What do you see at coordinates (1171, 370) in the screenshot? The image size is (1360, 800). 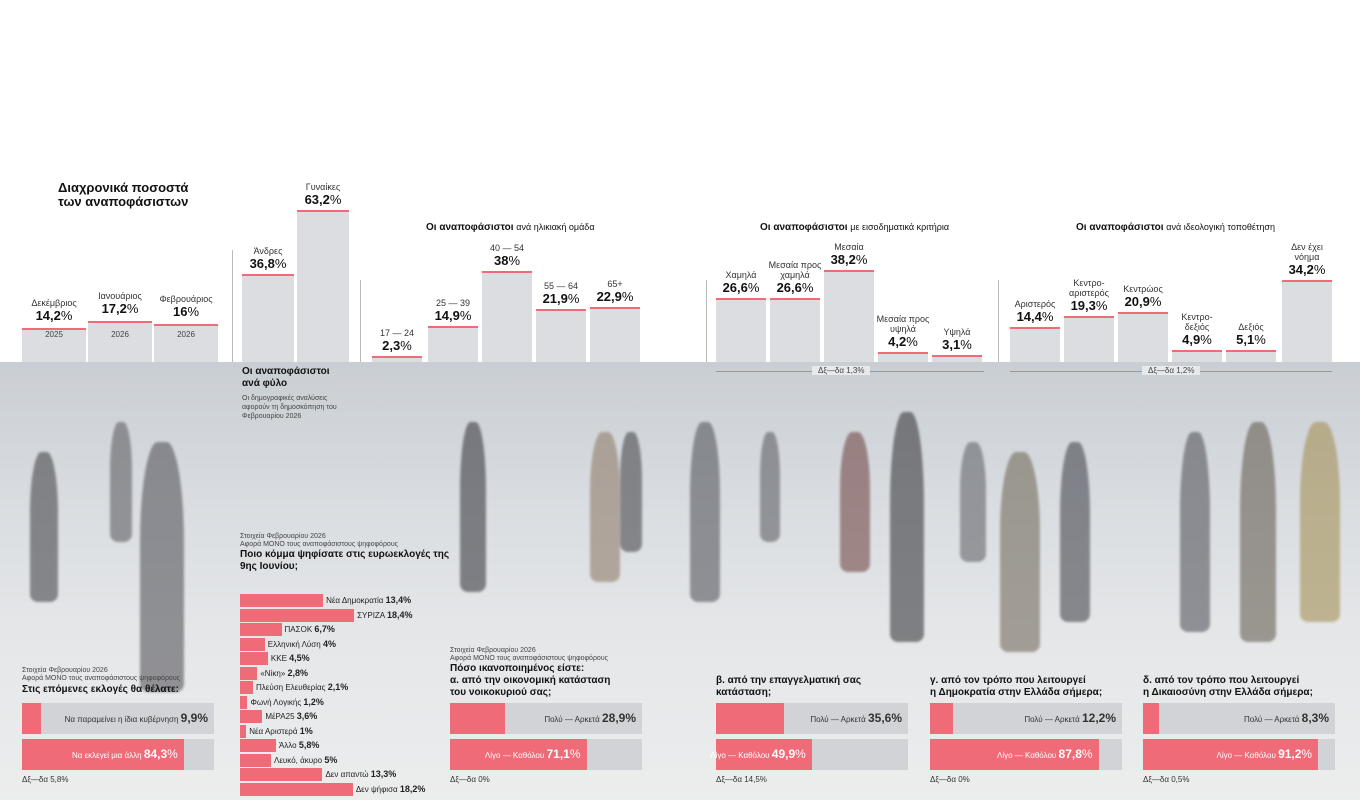 I see `ideology-dkna: Δξ—δα 1,2%` at bounding box center [1171, 370].